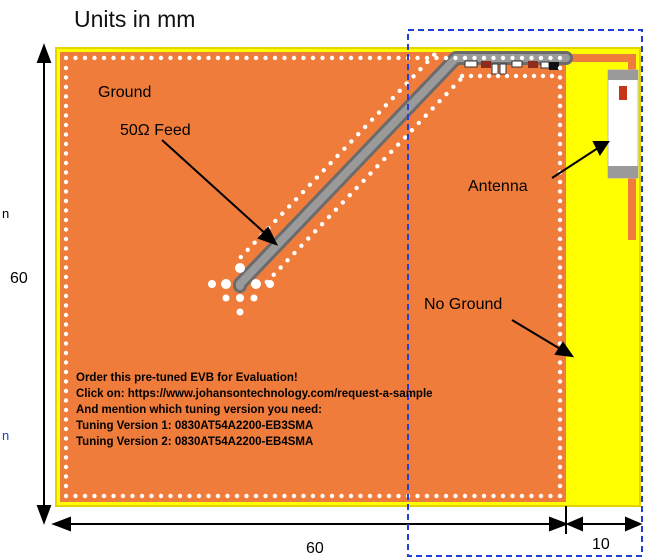 The width and height of the screenshot is (646, 560). What do you see at coordinates (19, 278) in the screenshot?
I see `height-dimension-label: 60` at bounding box center [19, 278].